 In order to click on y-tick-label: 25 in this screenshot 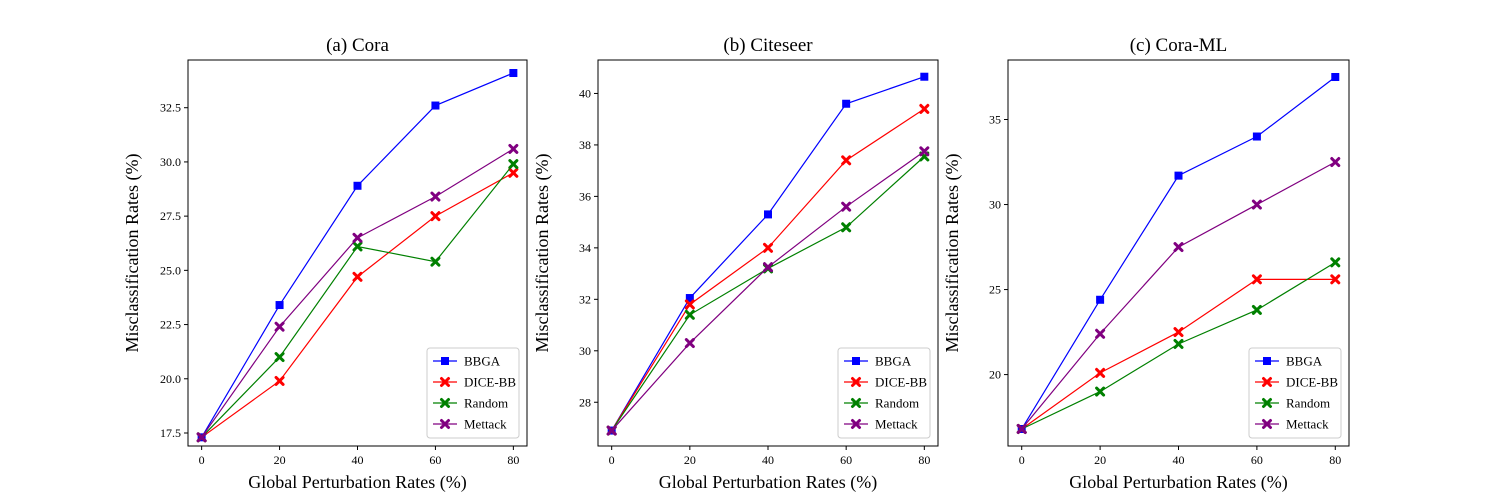, I will do `click(995, 290)`.